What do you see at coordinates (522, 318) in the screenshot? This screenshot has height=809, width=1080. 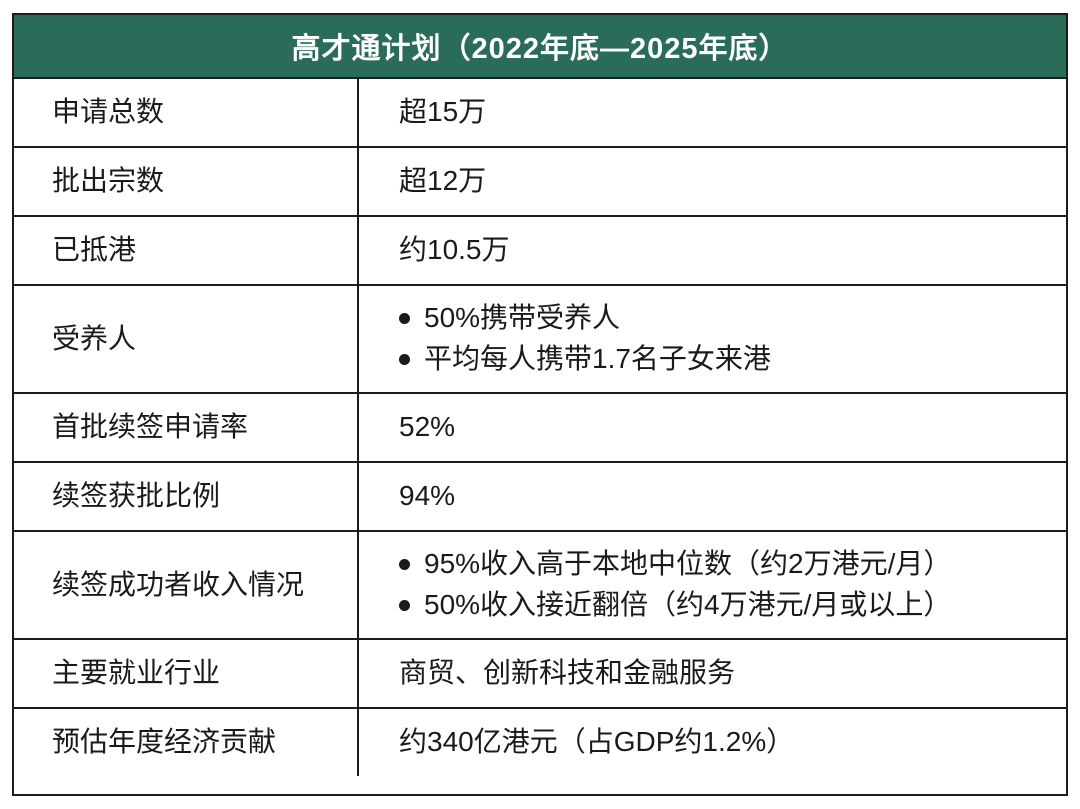 I see `bullet-text: 50%携带受养人` at bounding box center [522, 318].